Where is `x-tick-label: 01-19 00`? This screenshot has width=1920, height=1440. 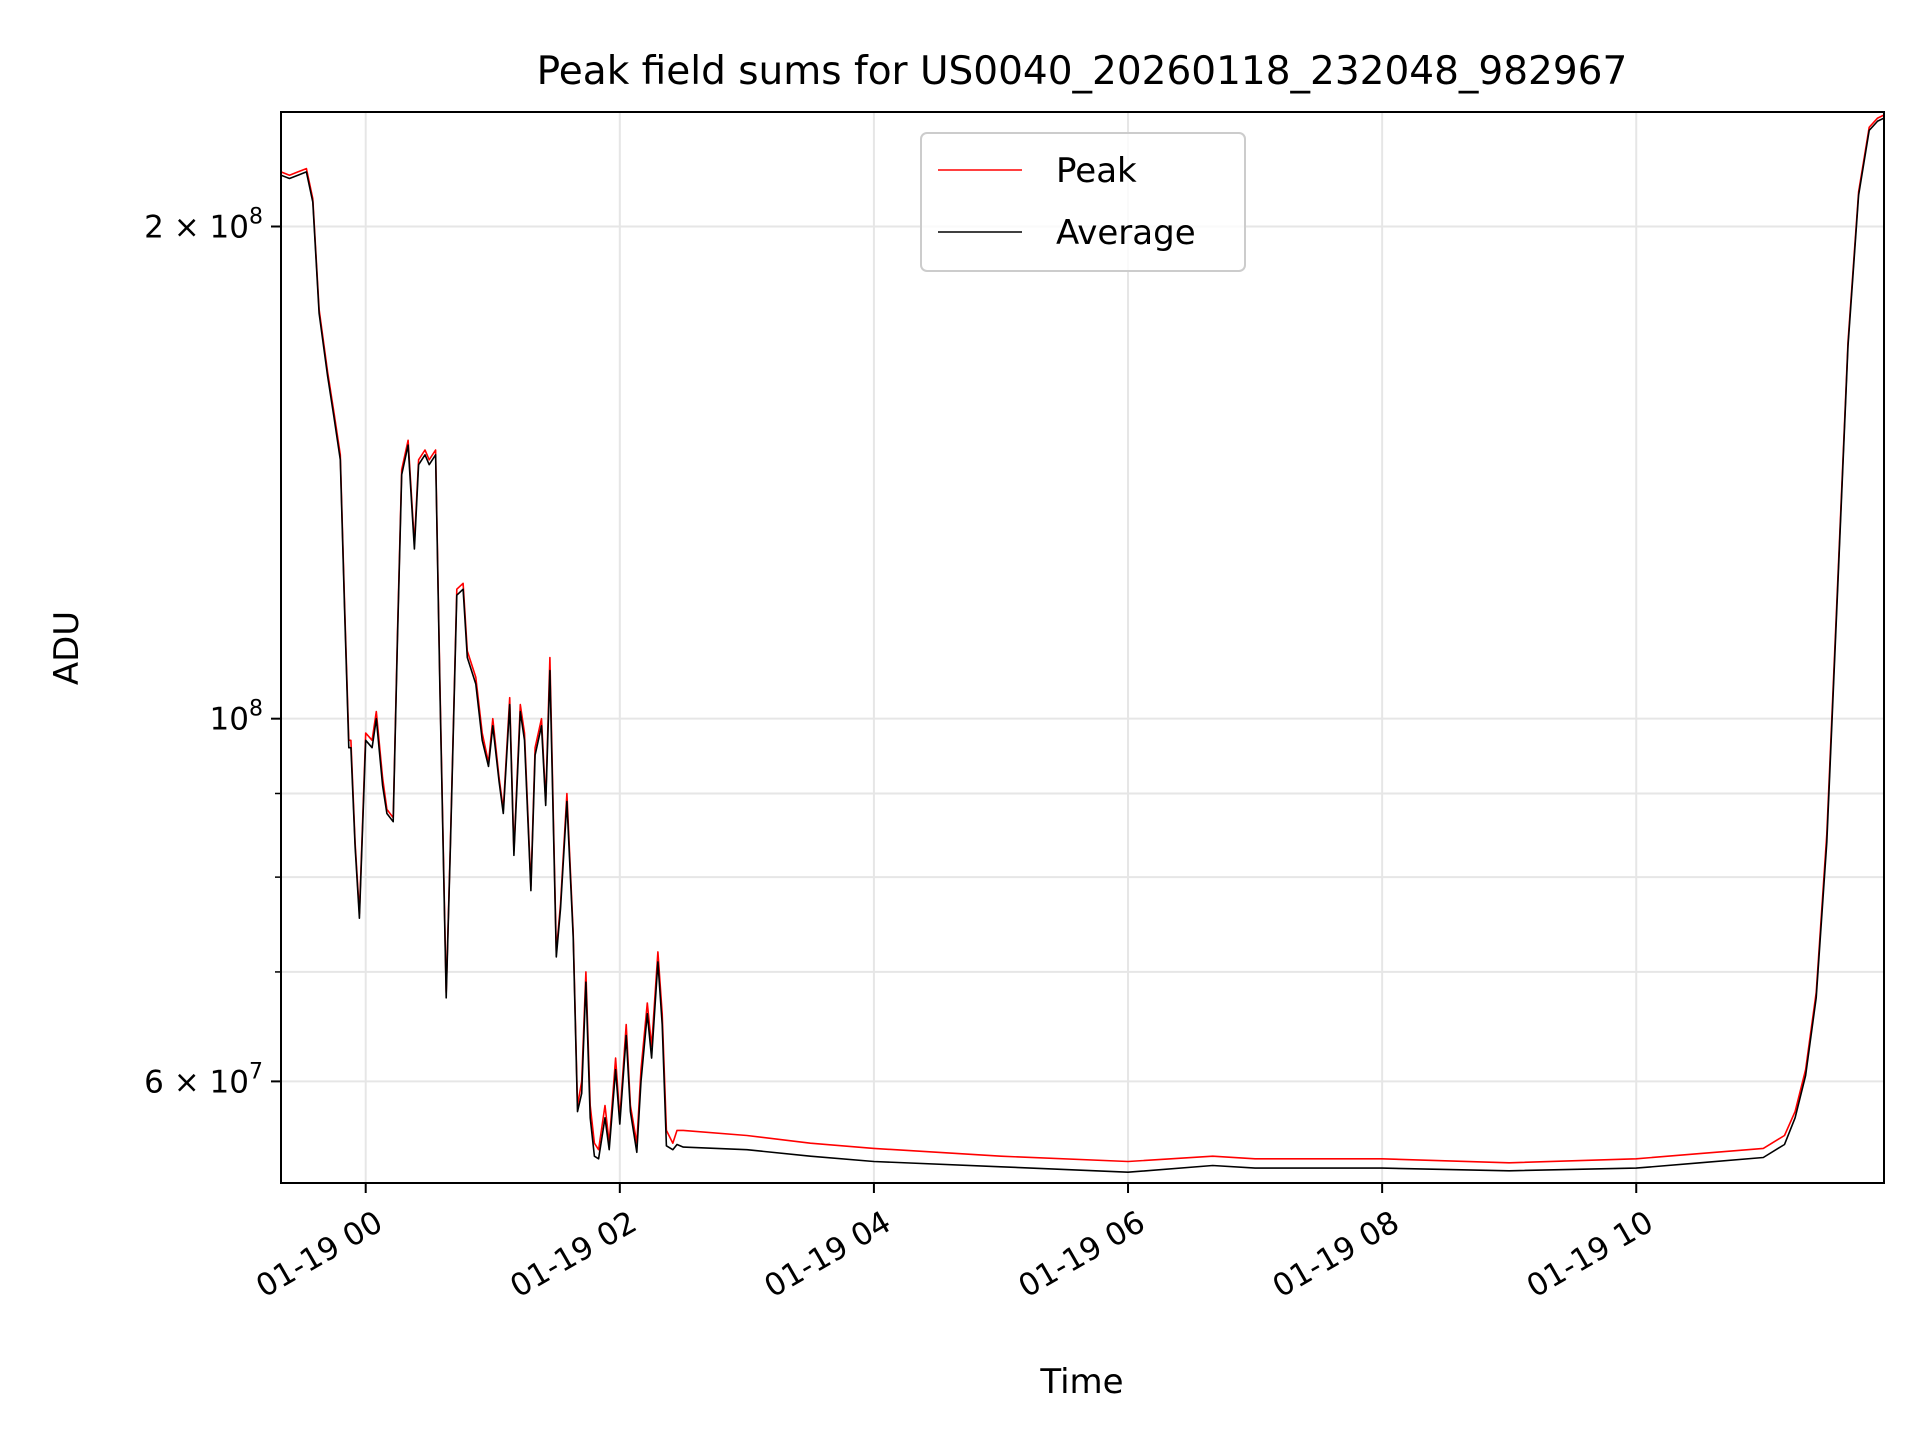 x-tick-label: 01-19 00 is located at coordinates (319, 1254).